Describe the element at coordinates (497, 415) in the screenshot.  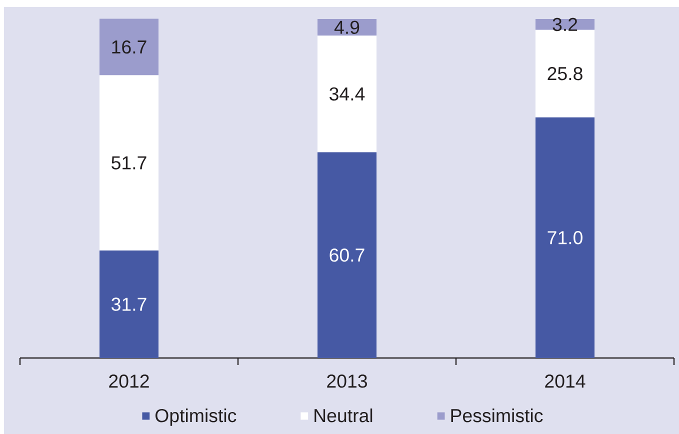
I see `legend-label: Pessimistic` at that location.